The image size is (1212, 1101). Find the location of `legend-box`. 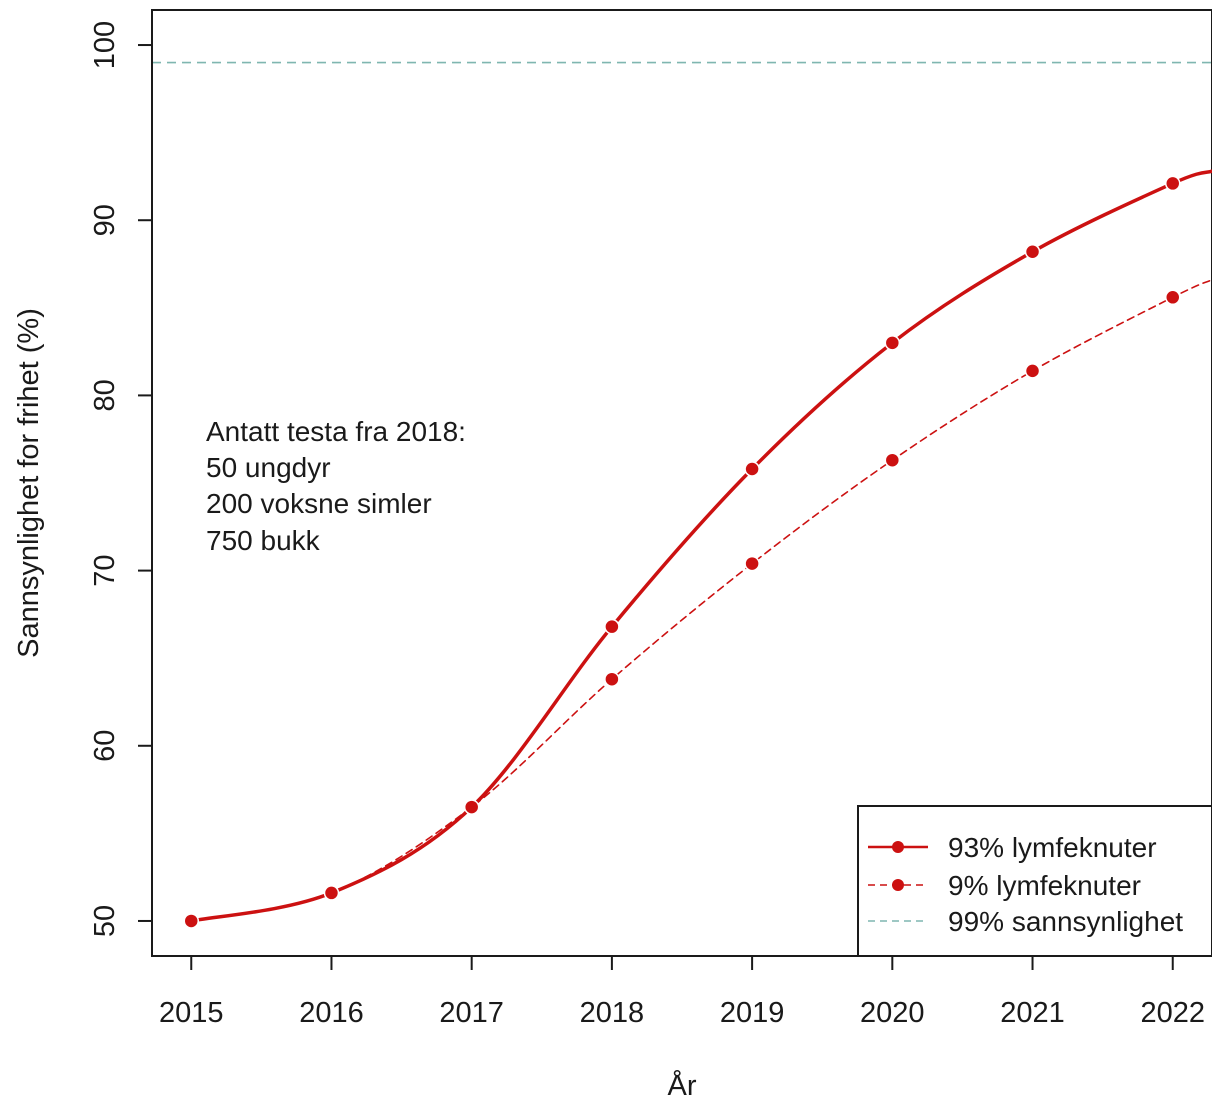

legend-box is located at coordinates (1034, 881).